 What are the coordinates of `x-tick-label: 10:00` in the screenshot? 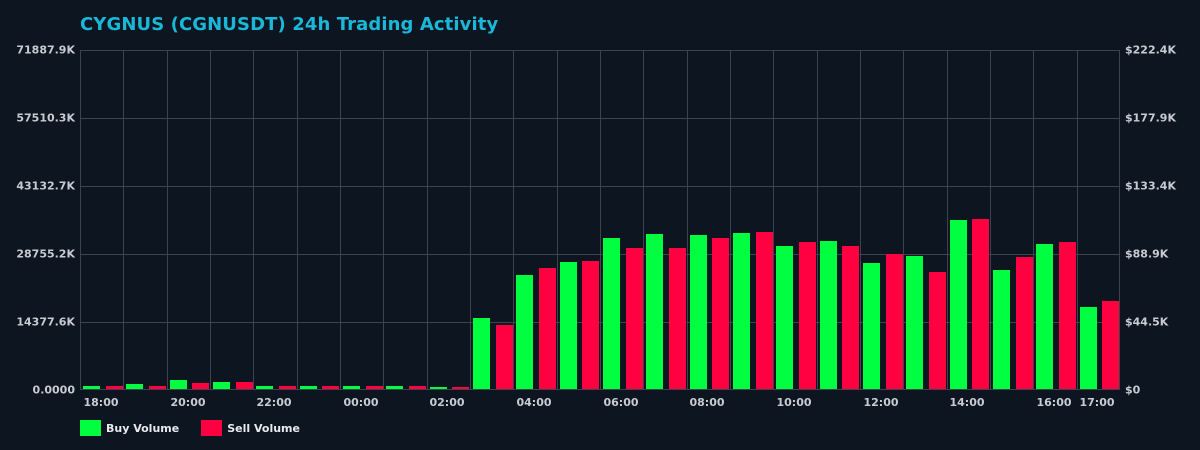 It's located at (794, 402).